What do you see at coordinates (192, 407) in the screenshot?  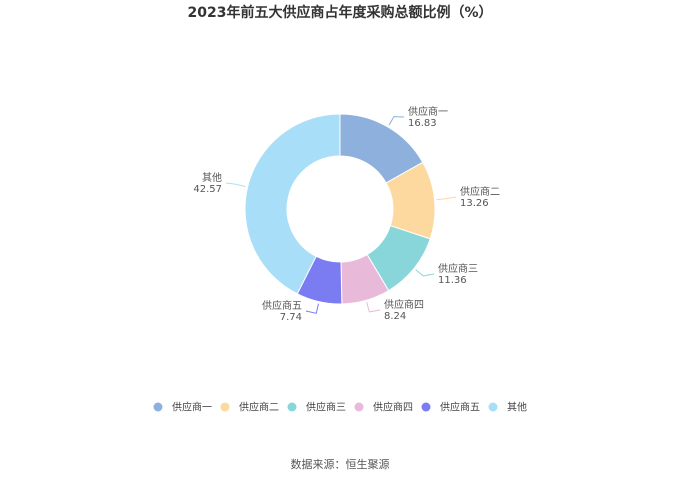 I see `legend-label-1: 供应商一` at bounding box center [192, 407].